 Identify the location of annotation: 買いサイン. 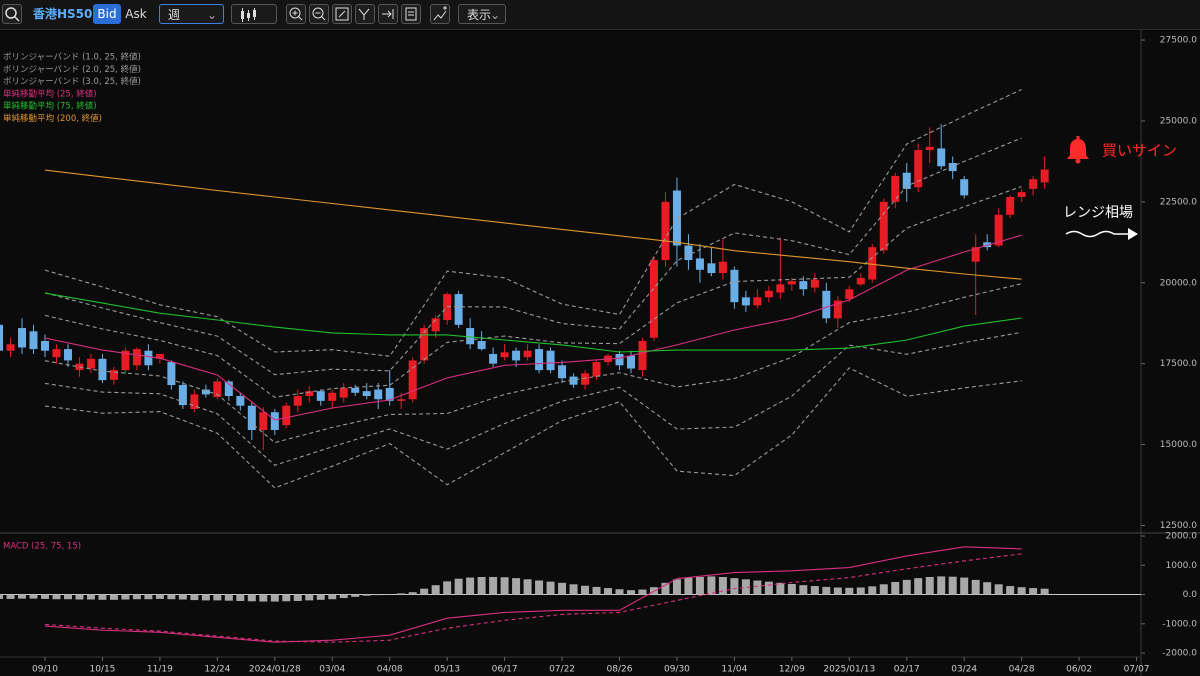
(1139, 151).